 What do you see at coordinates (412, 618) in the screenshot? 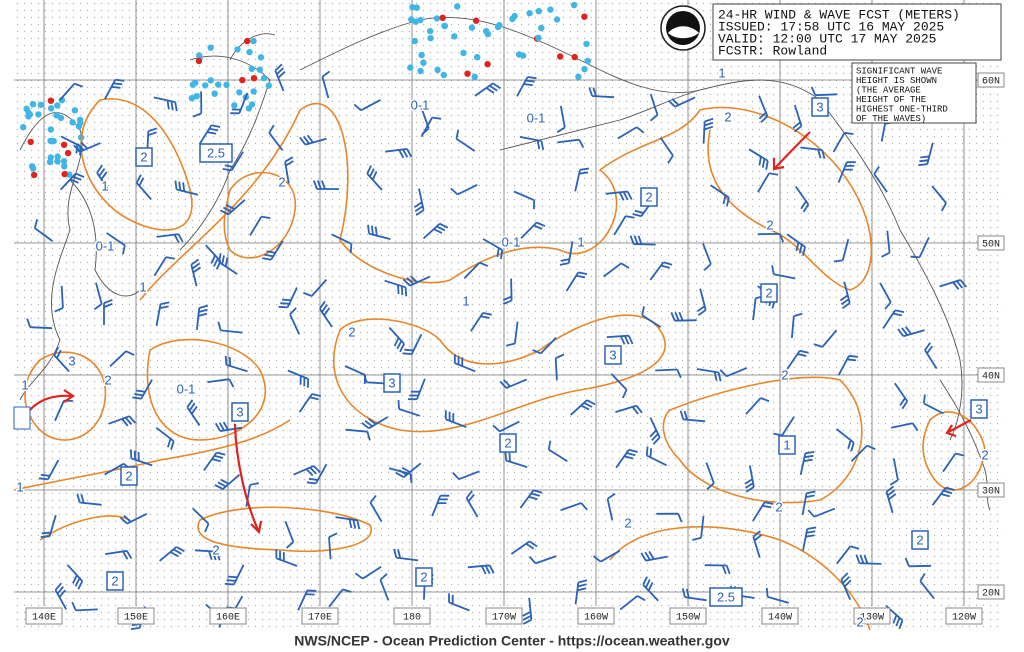
I see `lon-label: 180` at bounding box center [412, 618].